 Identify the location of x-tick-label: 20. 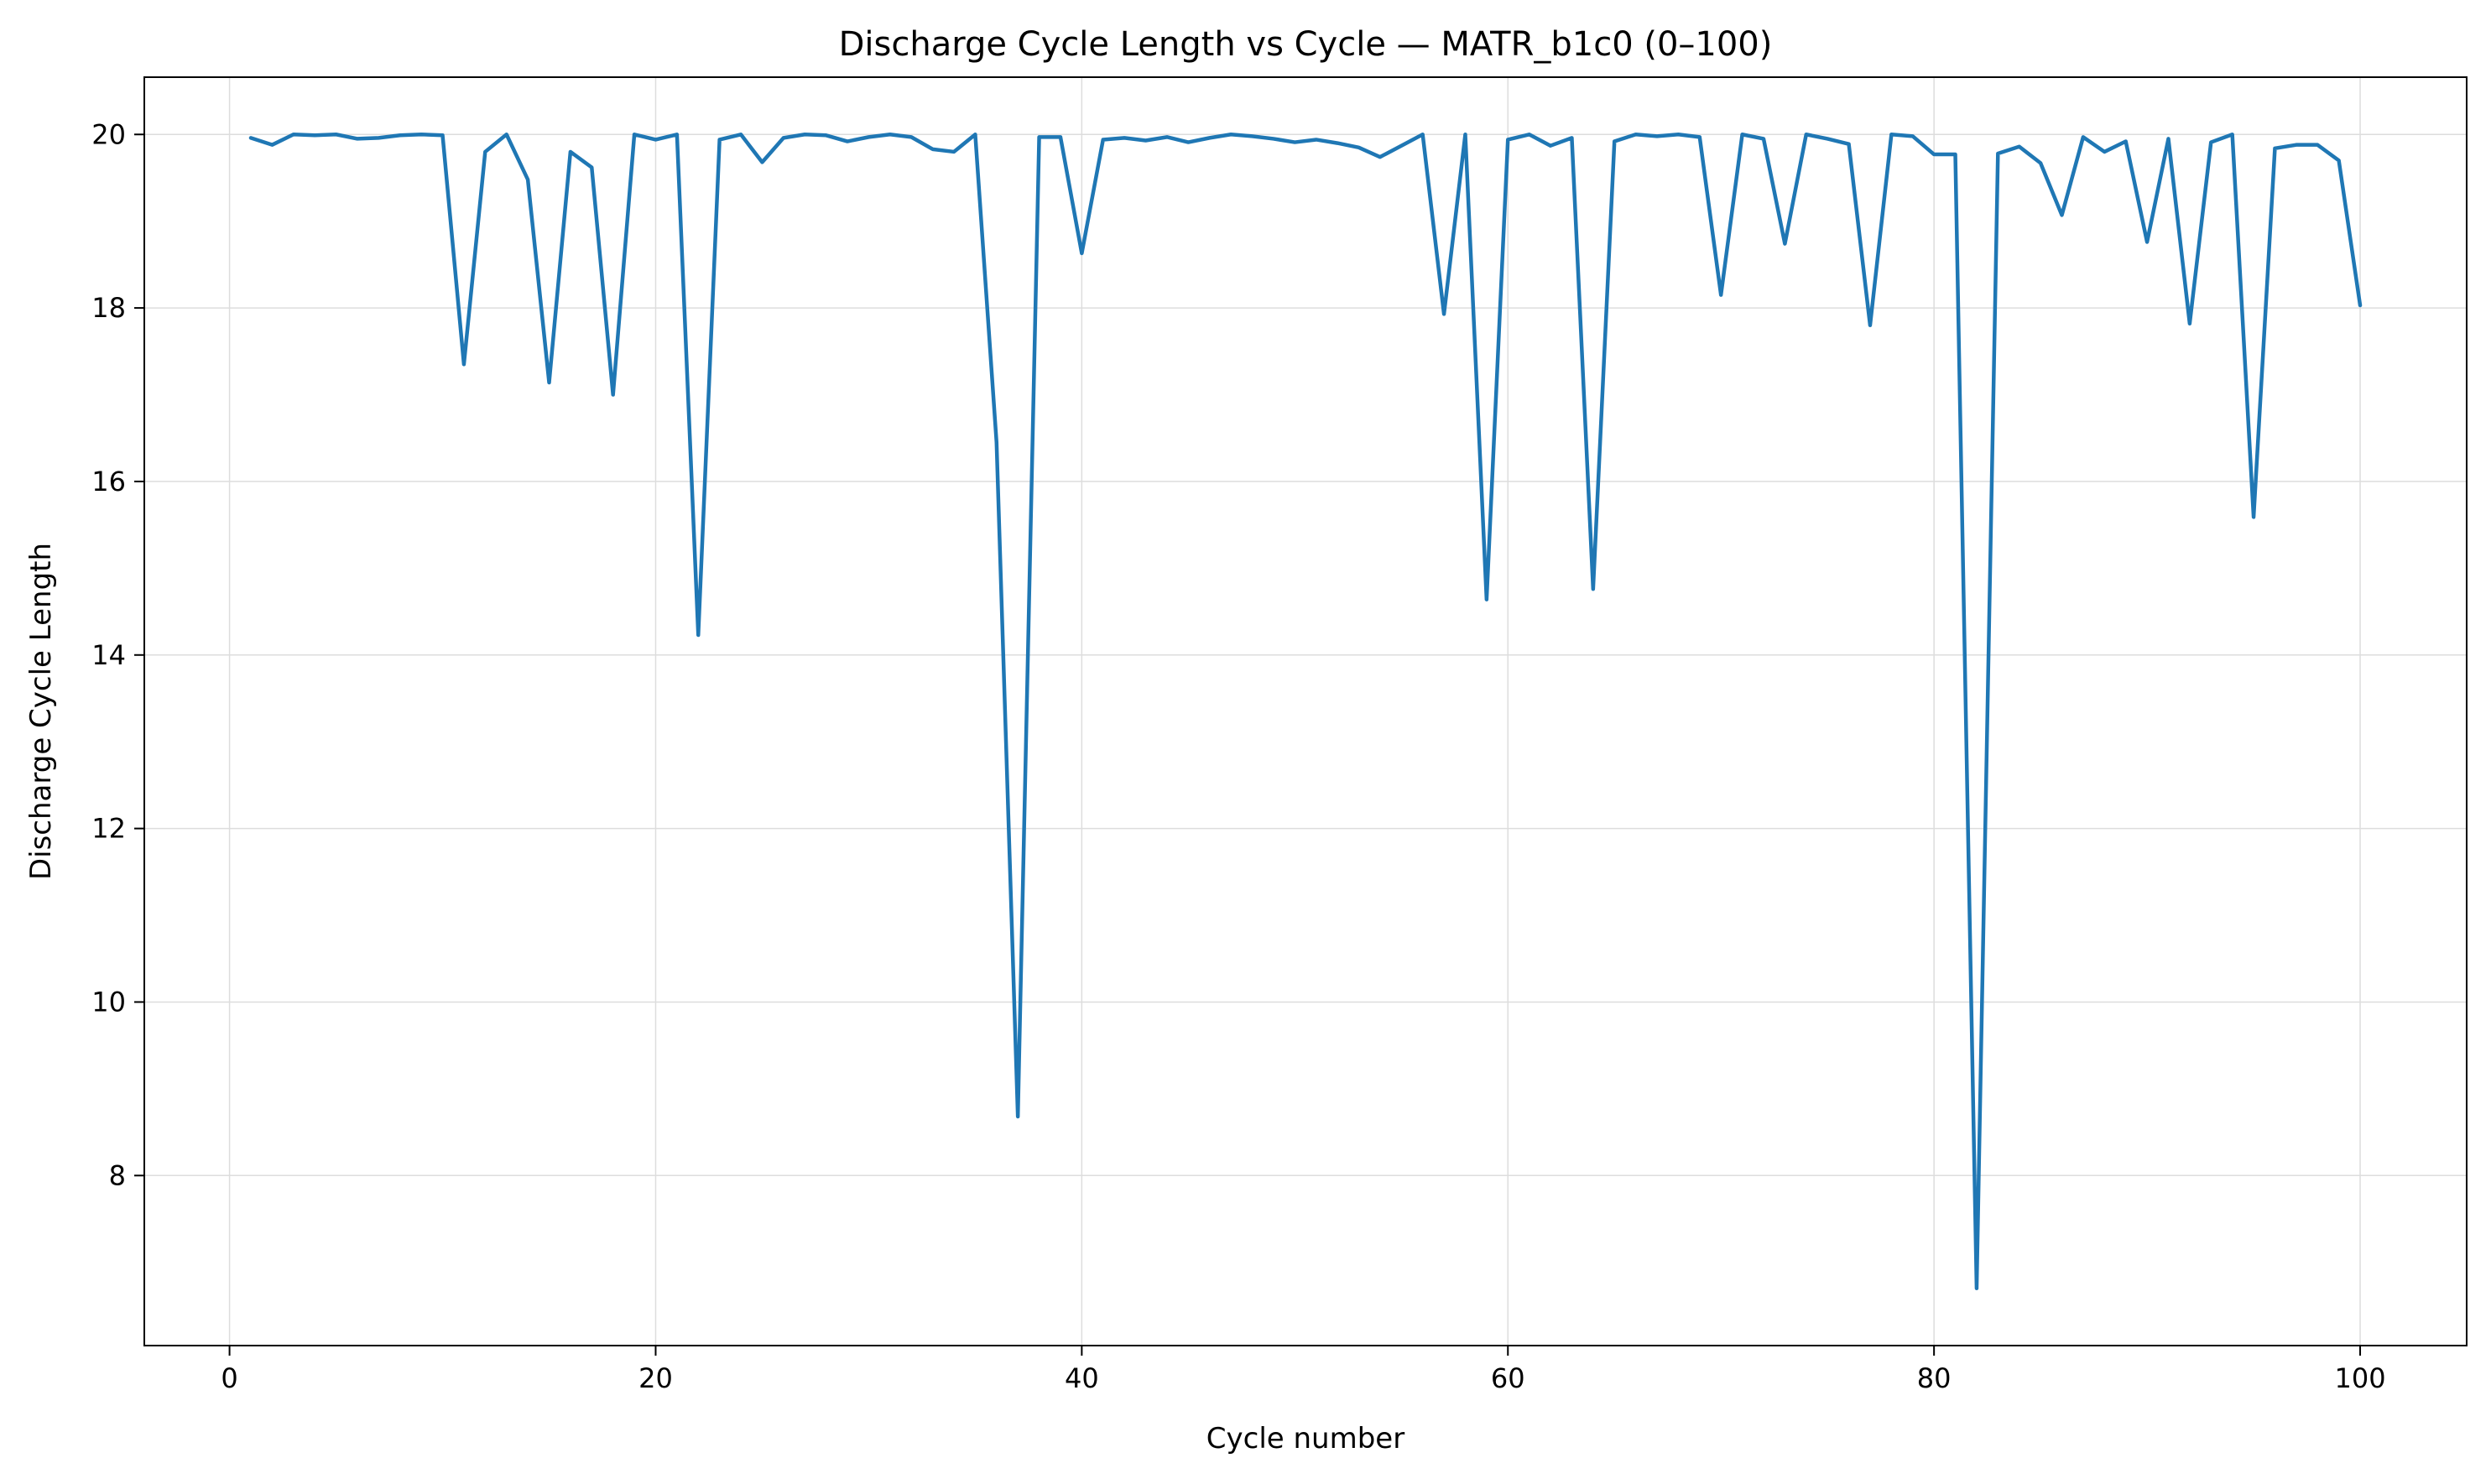
(655, 1378).